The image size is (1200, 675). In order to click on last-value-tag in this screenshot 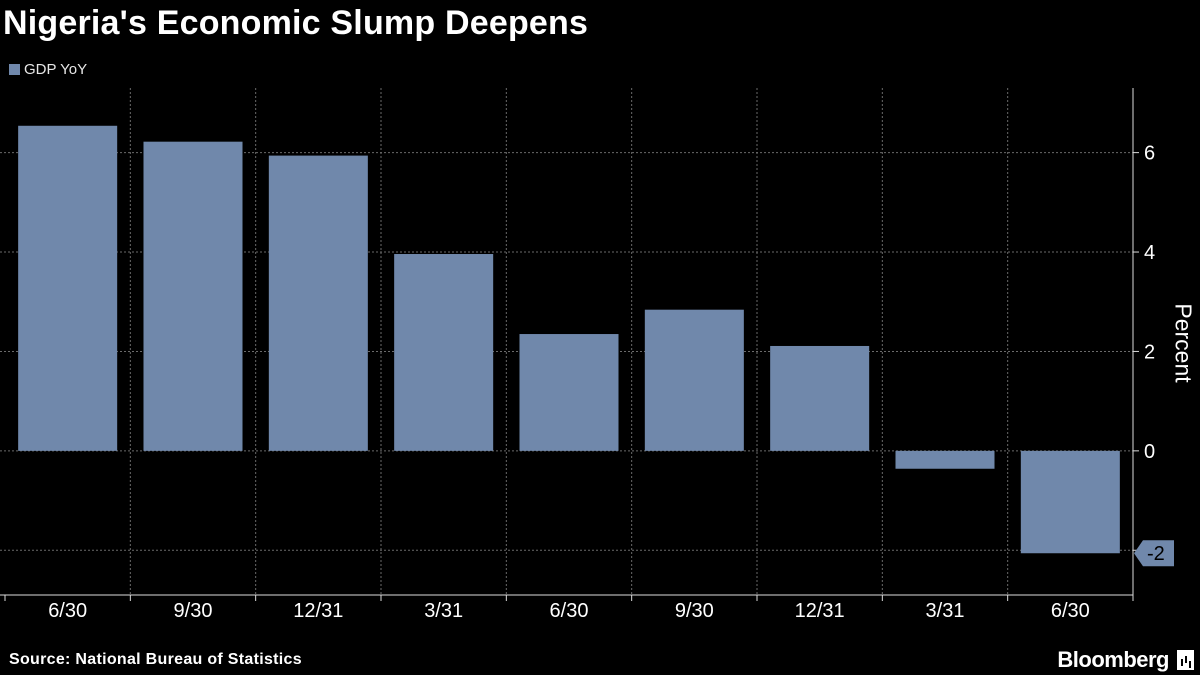, I will do `click(1154, 553)`.